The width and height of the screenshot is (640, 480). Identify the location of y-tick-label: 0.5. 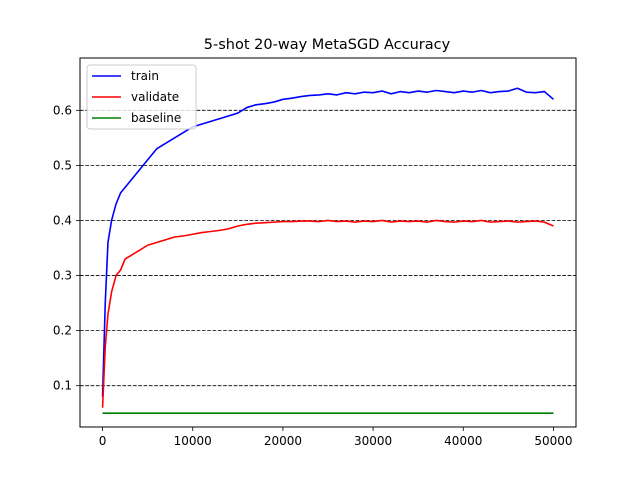
(62, 165).